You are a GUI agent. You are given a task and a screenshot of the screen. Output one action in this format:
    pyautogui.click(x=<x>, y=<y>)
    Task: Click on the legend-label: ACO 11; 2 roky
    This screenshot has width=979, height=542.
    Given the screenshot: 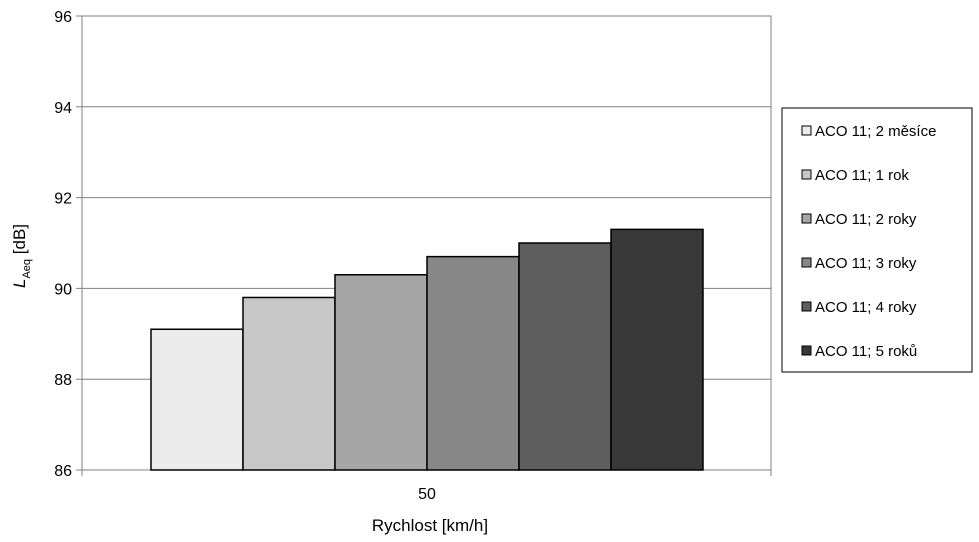 What is the action you would take?
    pyautogui.click(x=866, y=219)
    